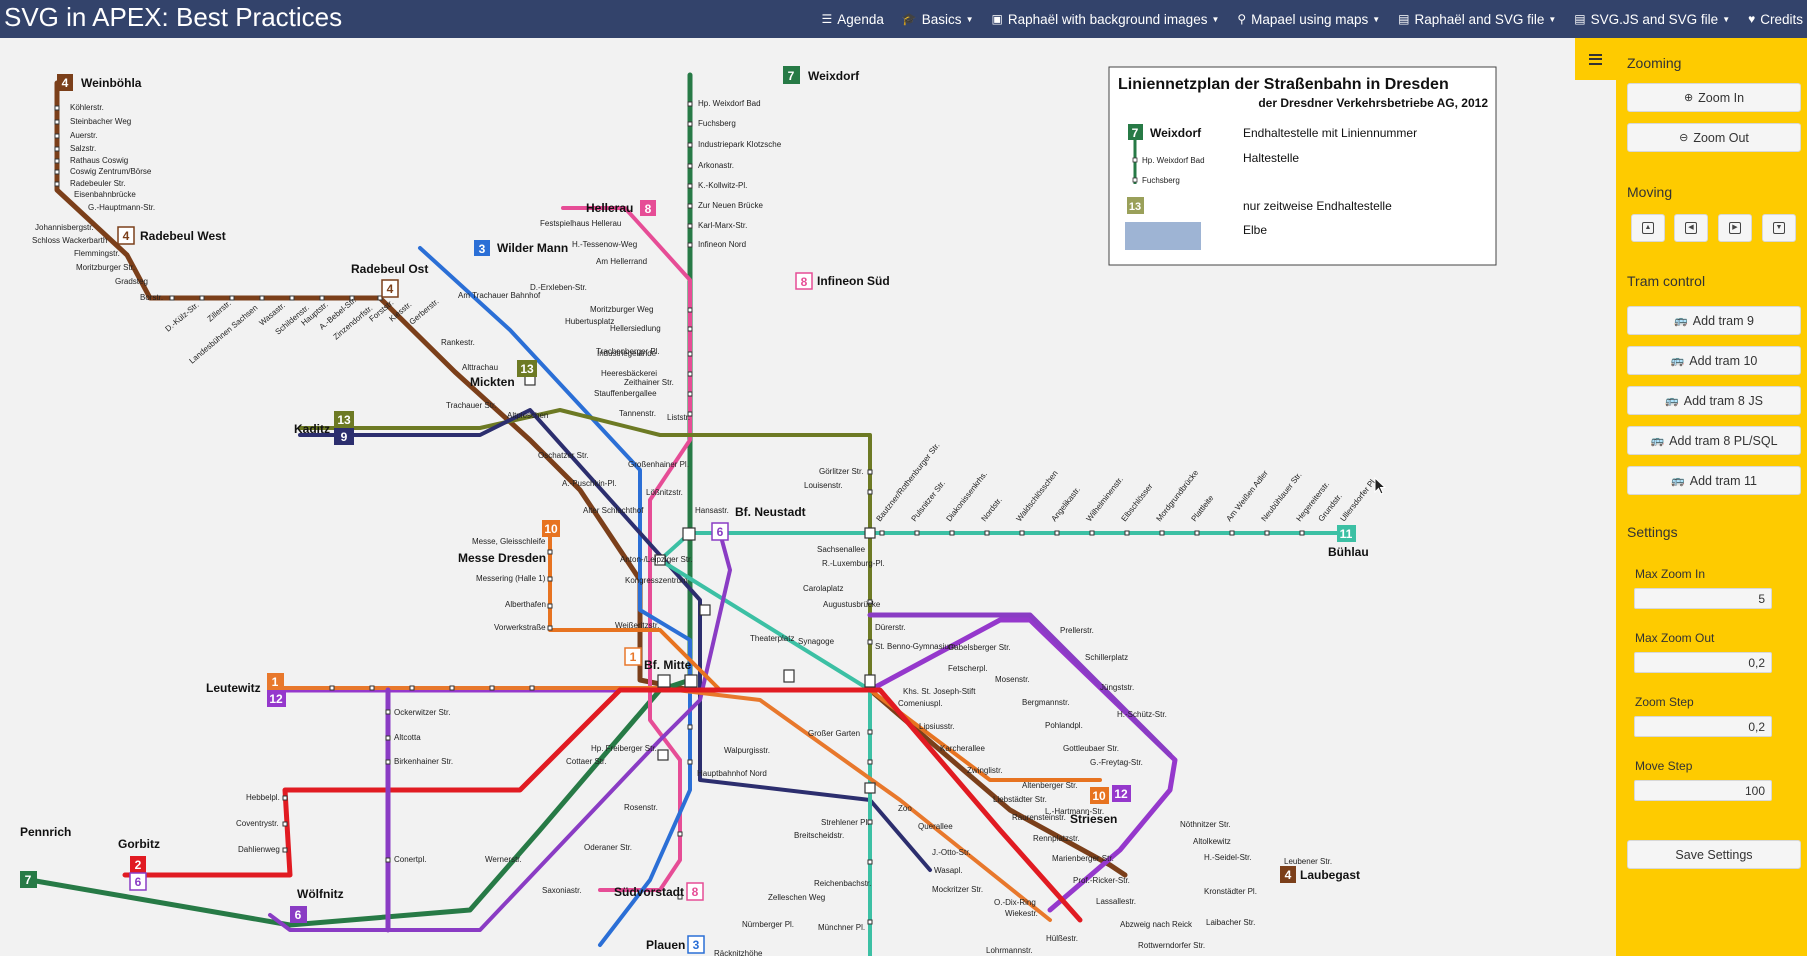 The width and height of the screenshot is (1807, 956). Describe the element at coordinates (298, 914) in the screenshot. I see `badge-6-woelfnitz` at that location.